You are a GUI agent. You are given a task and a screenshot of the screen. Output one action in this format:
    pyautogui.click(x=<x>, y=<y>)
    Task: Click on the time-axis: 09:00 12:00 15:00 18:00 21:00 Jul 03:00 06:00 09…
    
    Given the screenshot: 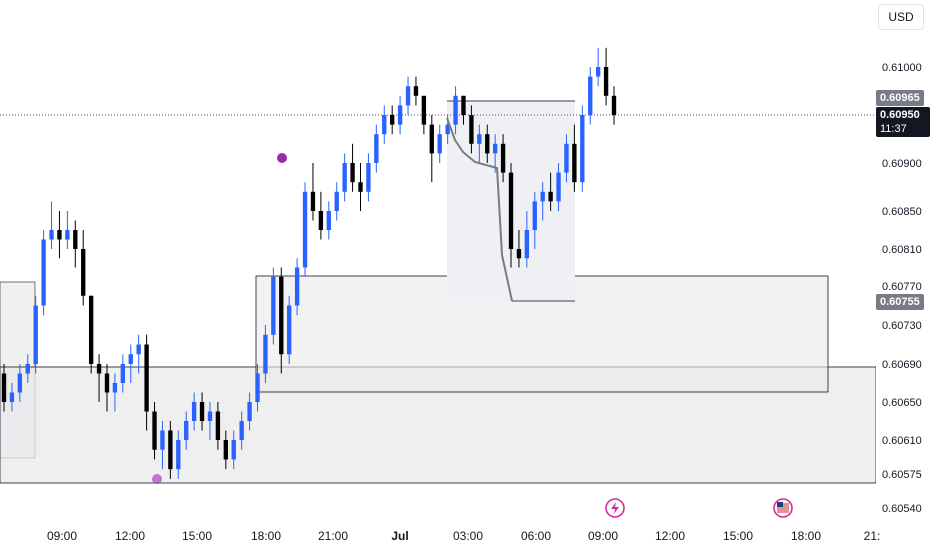 What is the action you would take?
    pyautogui.click(x=463, y=536)
    